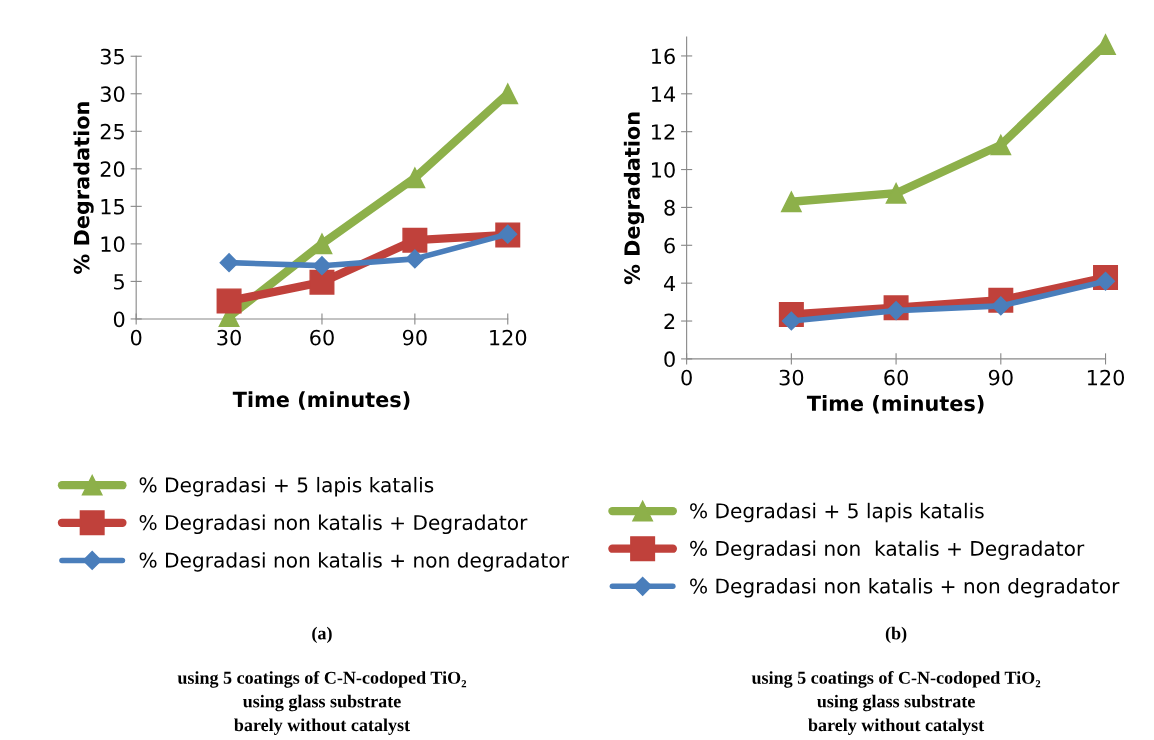 Image resolution: width=1154 pixels, height=740 pixels. Describe the element at coordinates (112, 94) in the screenshot. I see `y-tick-label: 30` at that location.